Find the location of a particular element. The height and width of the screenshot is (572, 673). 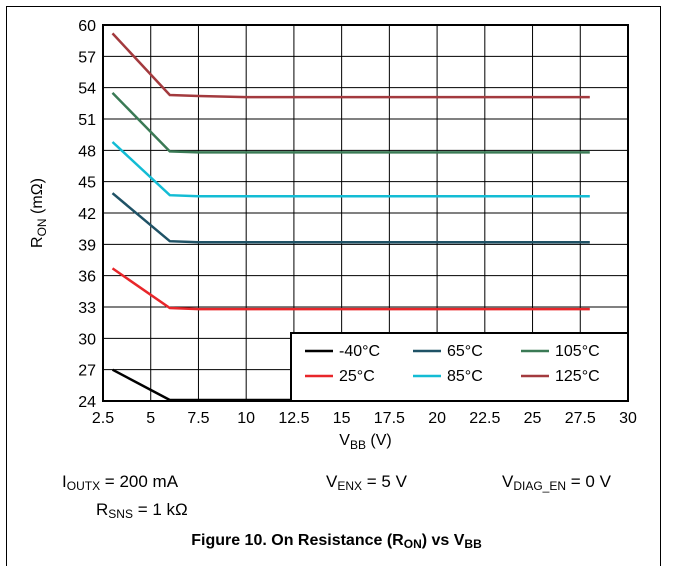

legend-label: 125°C is located at coordinates (577, 376).